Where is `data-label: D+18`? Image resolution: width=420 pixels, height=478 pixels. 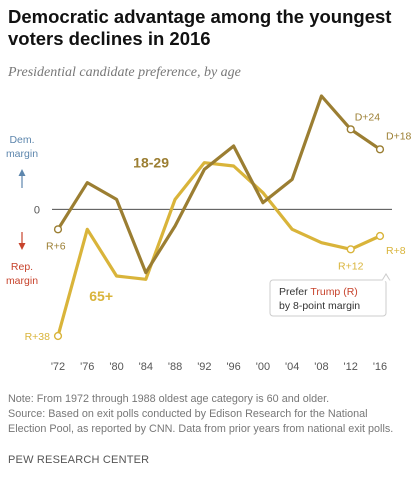 data-label: D+18 is located at coordinates (399, 136).